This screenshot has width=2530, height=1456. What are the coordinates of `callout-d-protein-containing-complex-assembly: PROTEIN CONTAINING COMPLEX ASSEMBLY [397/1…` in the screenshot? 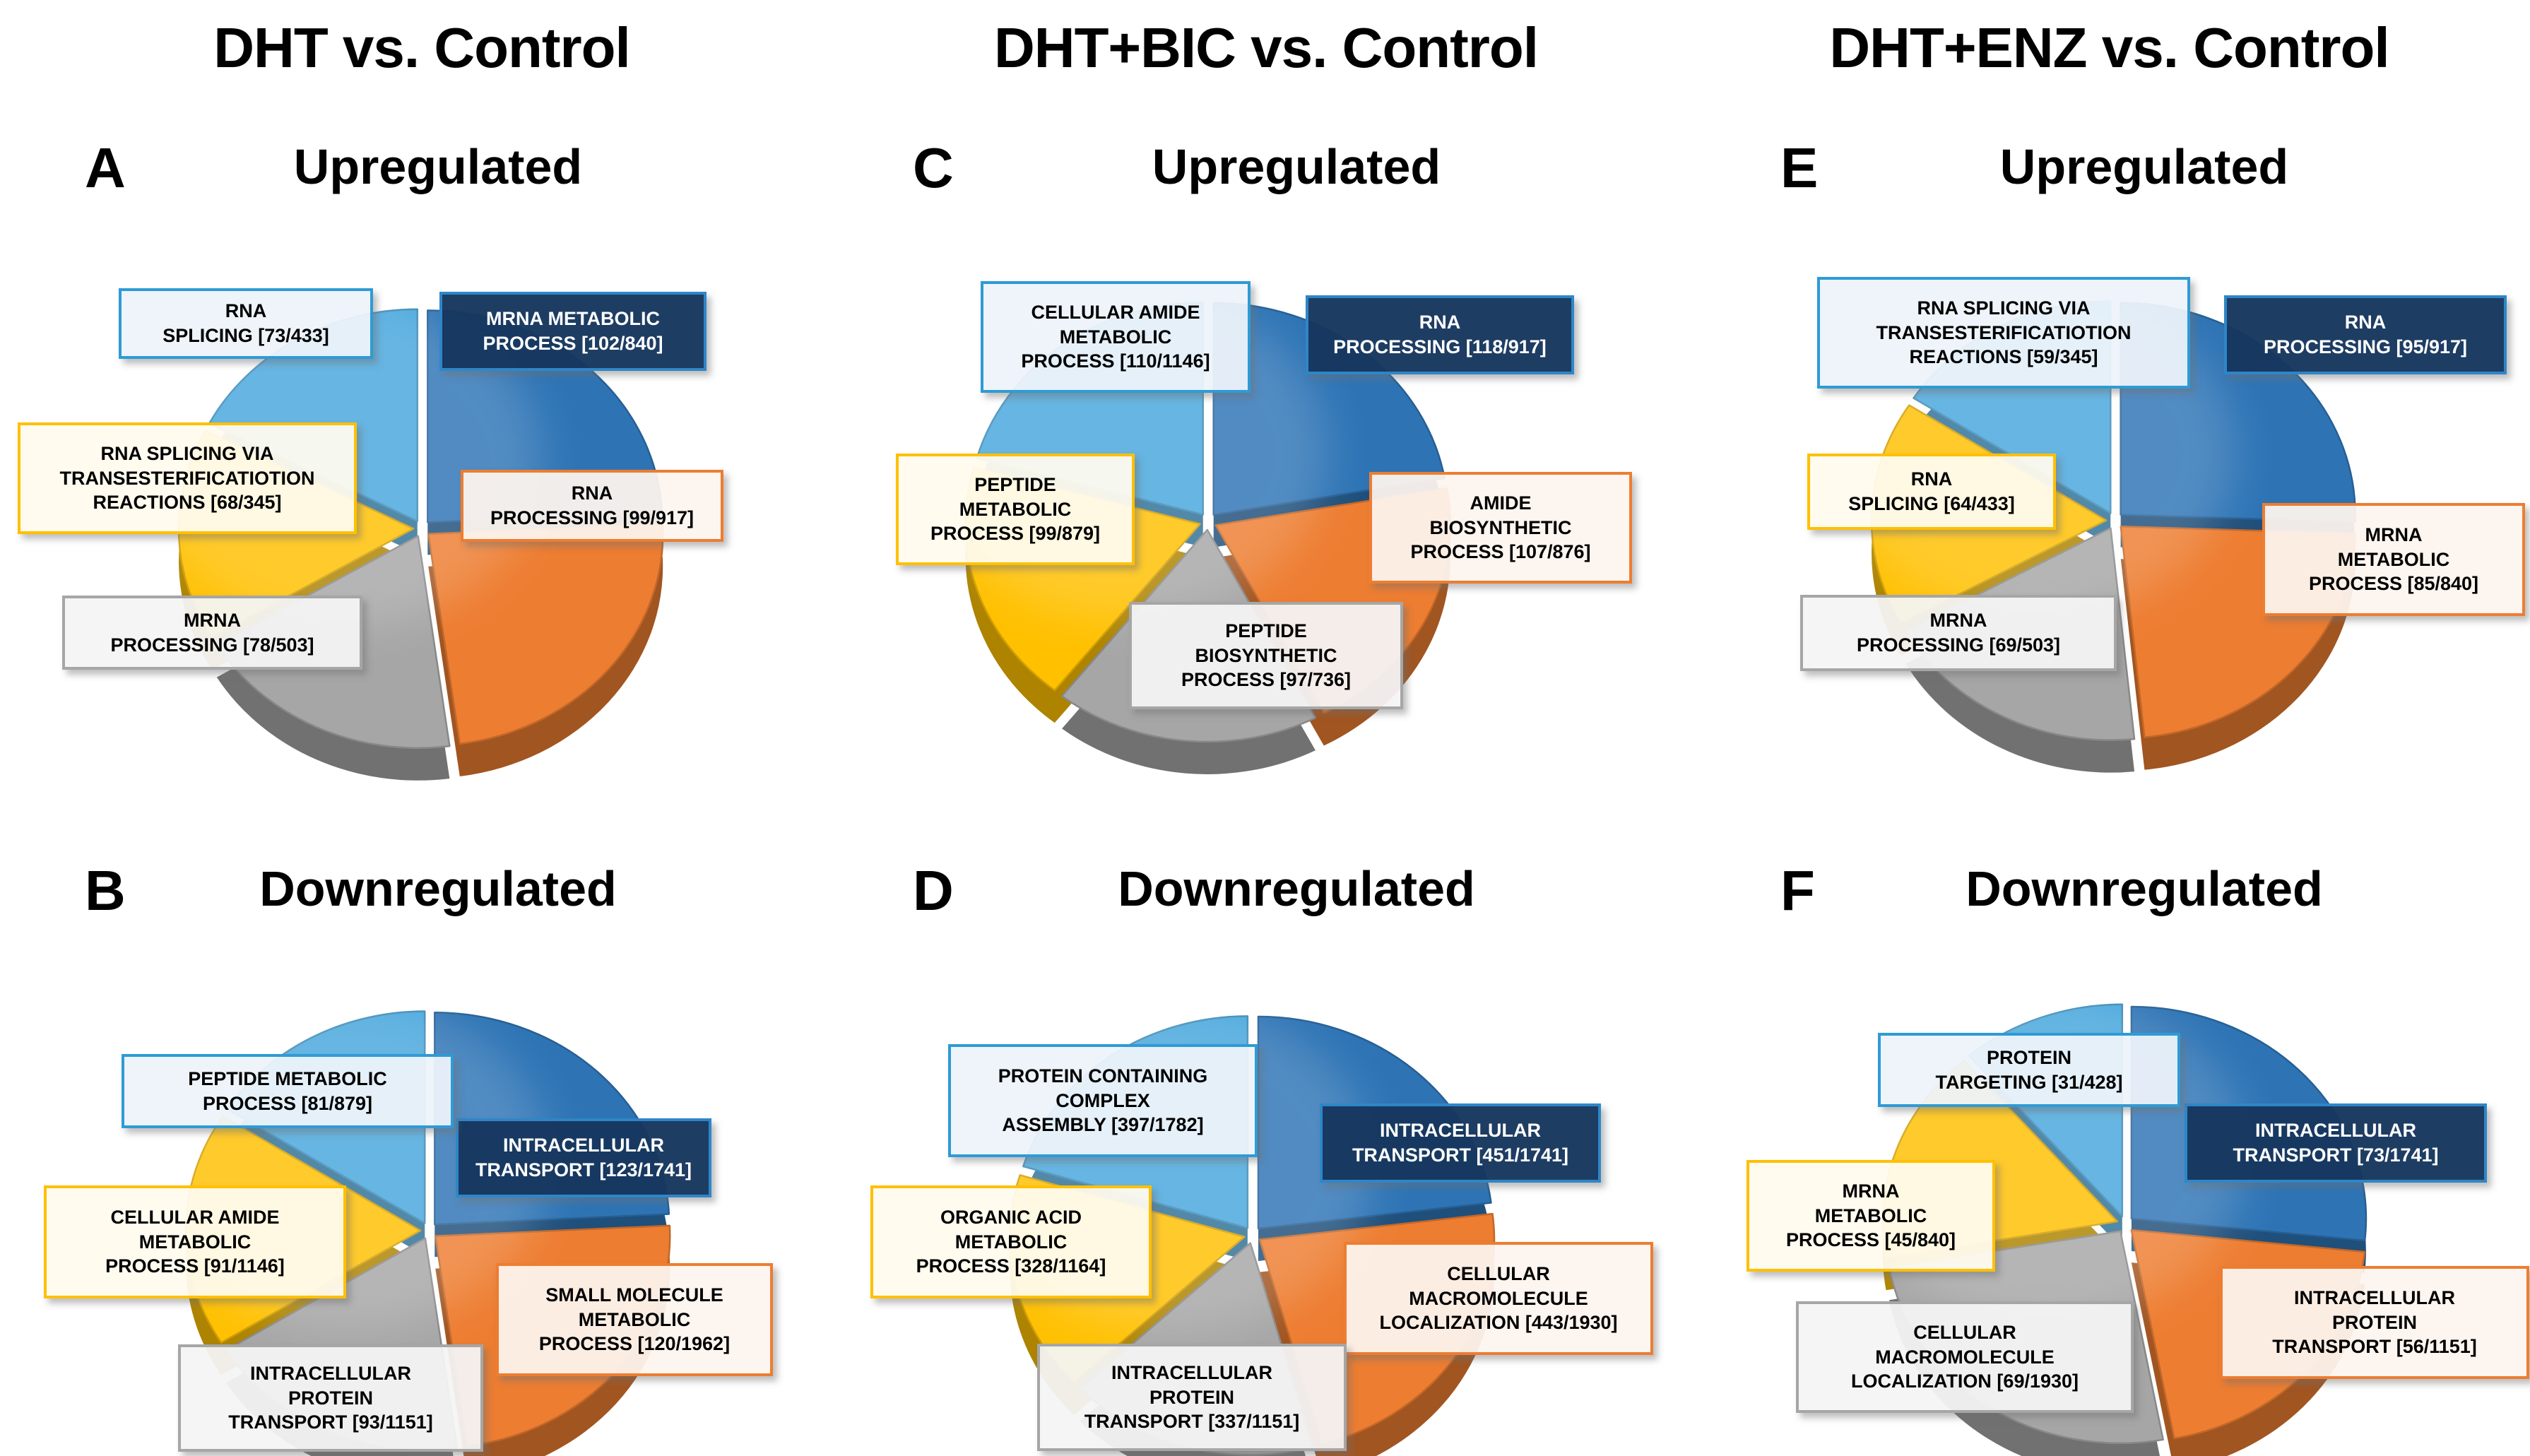 It's located at (1103, 1100).